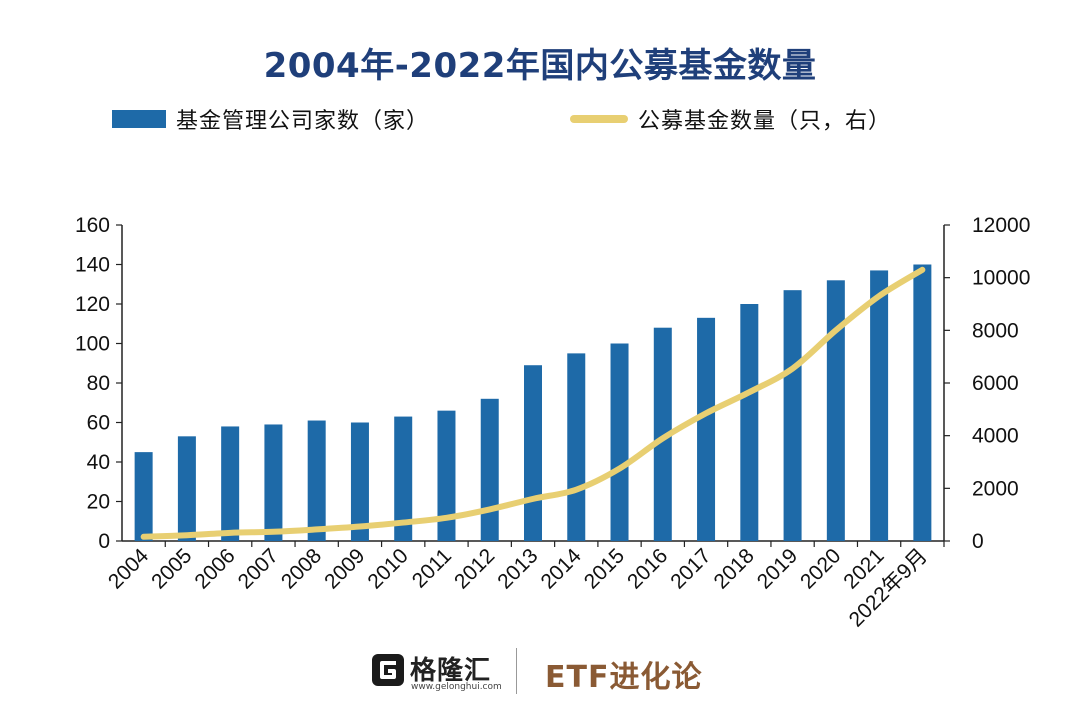 This screenshot has height=724, width=1080. Describe the element at coordinates (92, 225) in the screenshot. I see `left-tick-label: 160` at that location.